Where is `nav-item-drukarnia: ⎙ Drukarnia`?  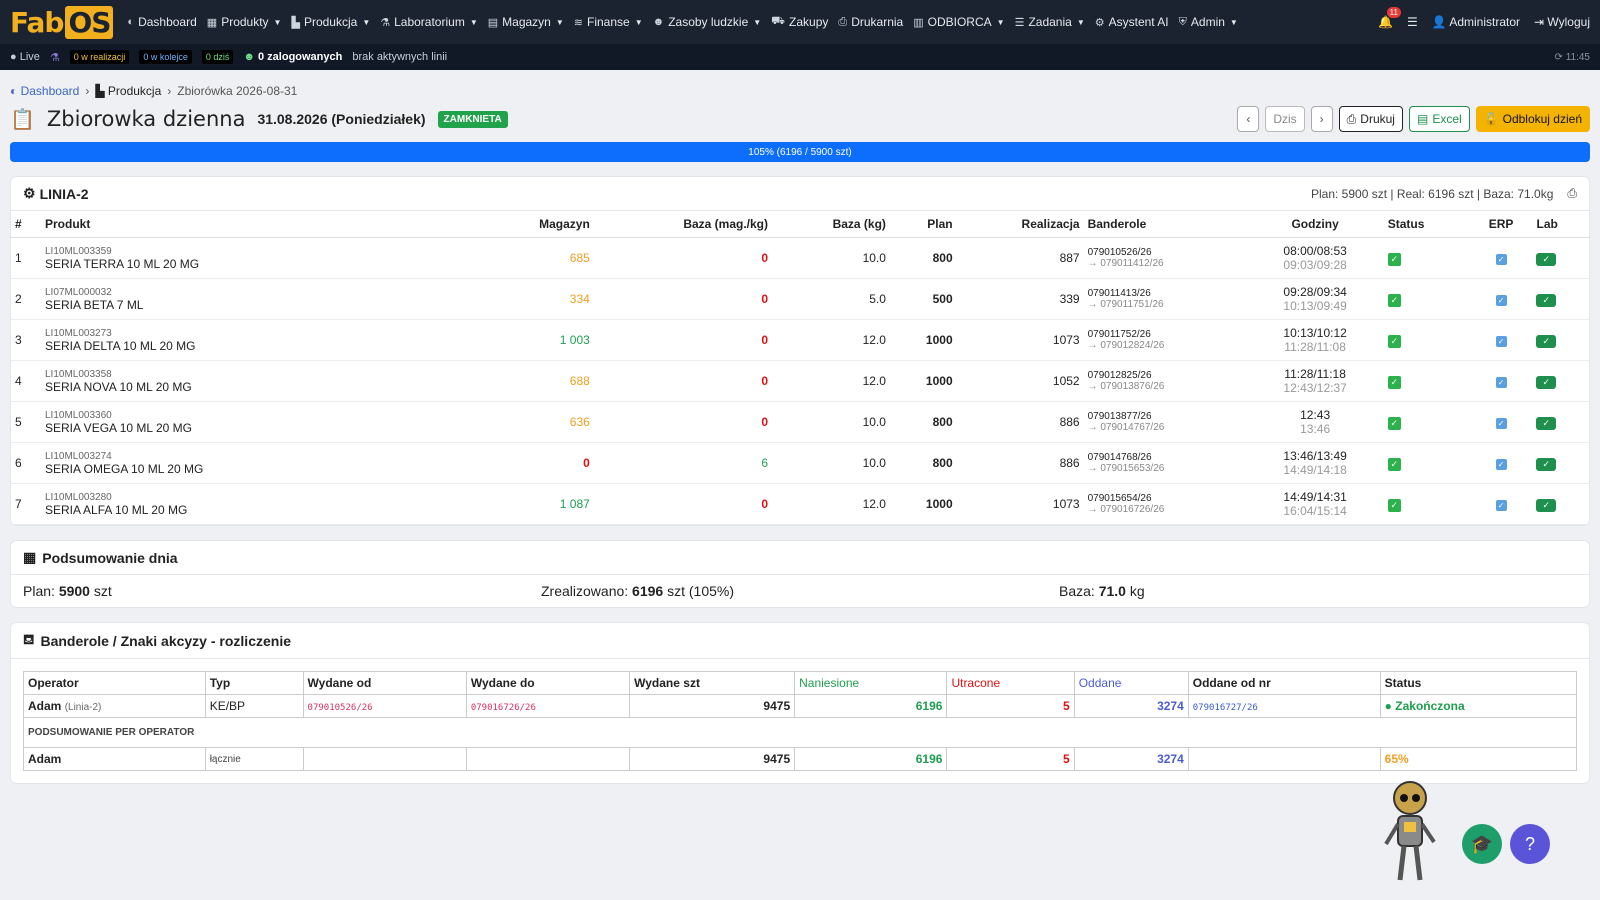 nav-item-drukarnia: ⎙ Drukarnia is located at coordinates (871, 22).